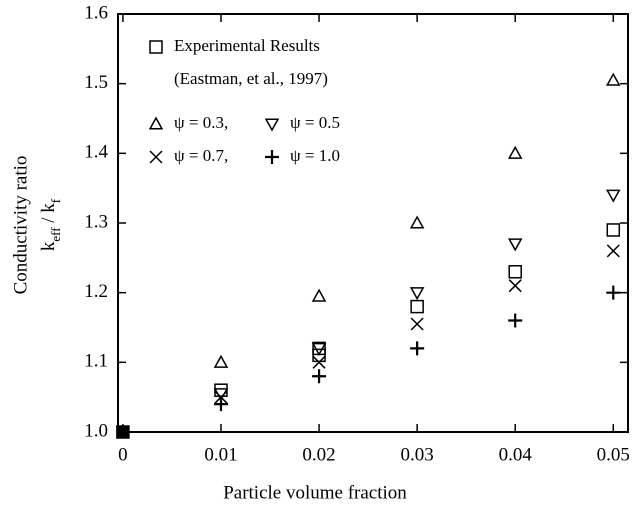  Describe the element at coordinates (220, 454) in the screenshot. I see `x-tick-label: 0.01` at that location.